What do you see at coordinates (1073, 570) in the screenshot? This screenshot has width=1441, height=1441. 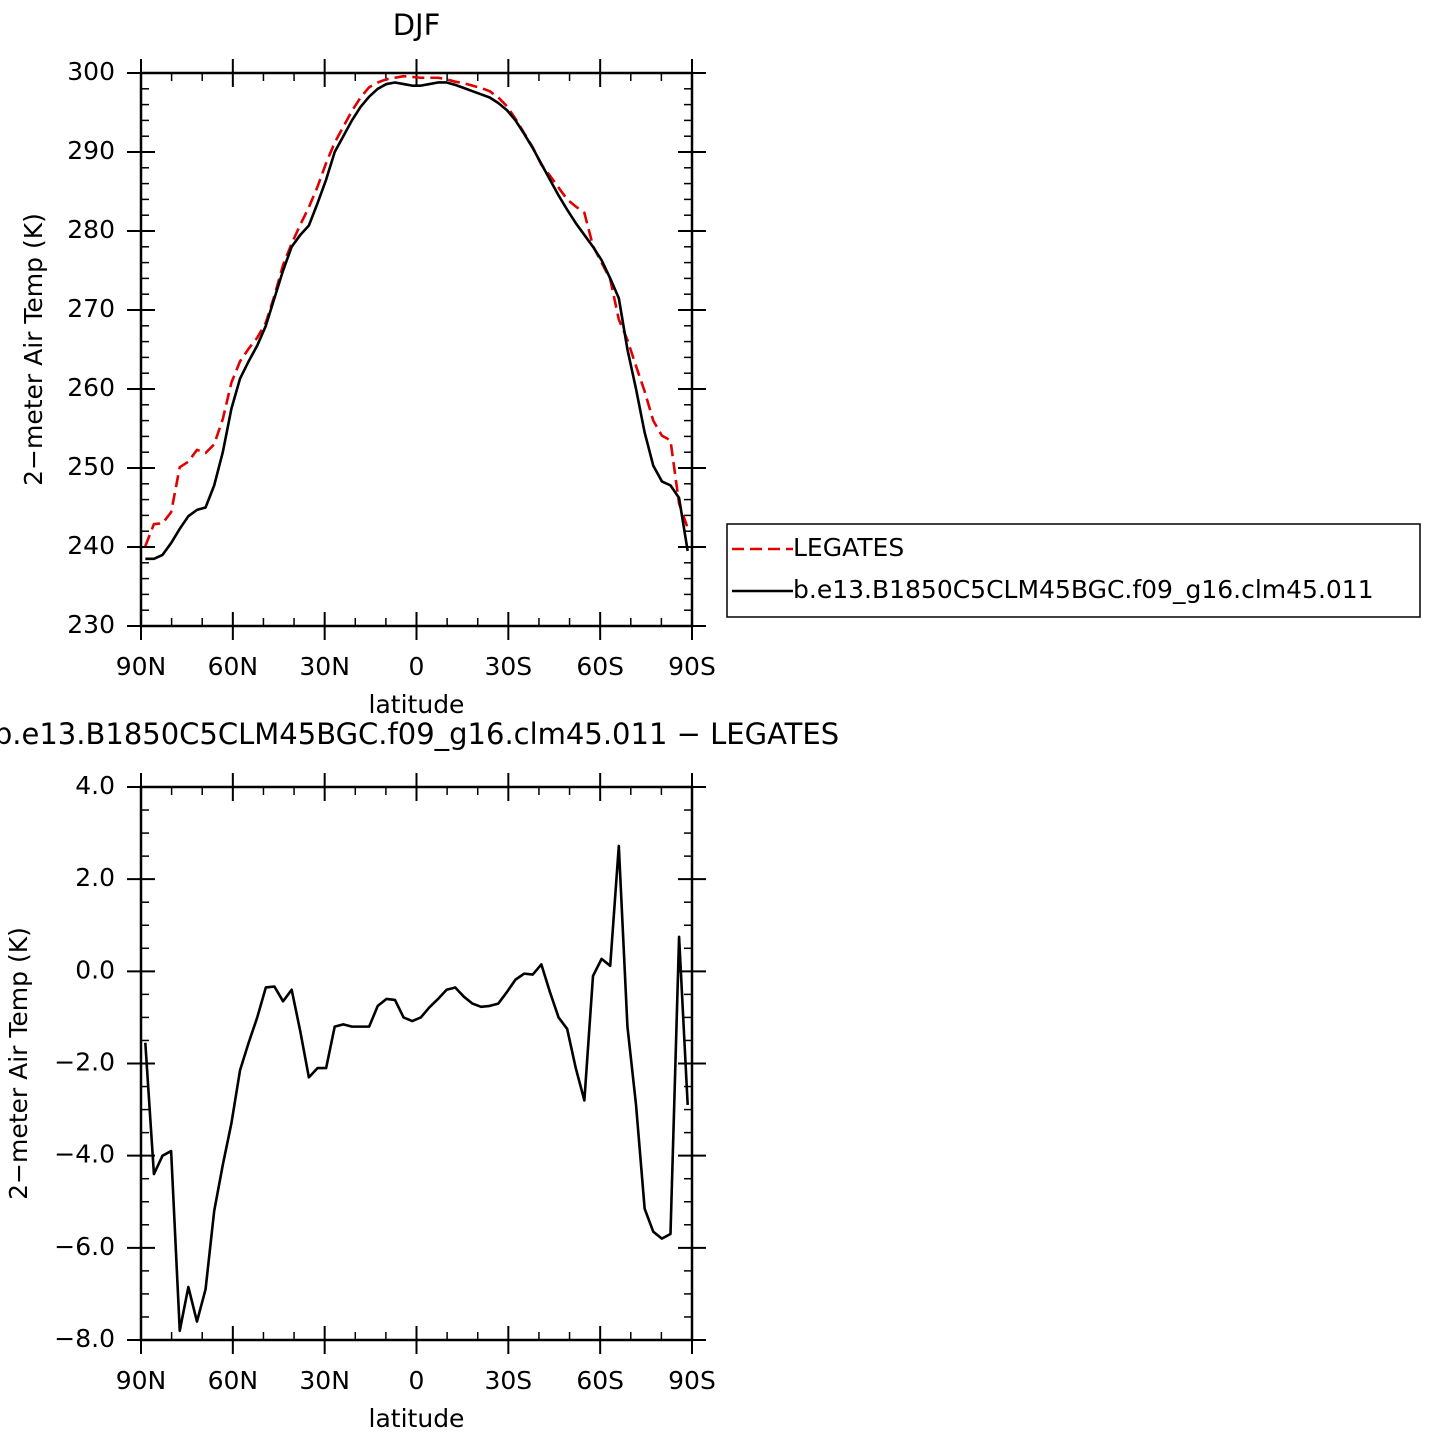 I see `legend-box` at bounding box center [1073, 570].